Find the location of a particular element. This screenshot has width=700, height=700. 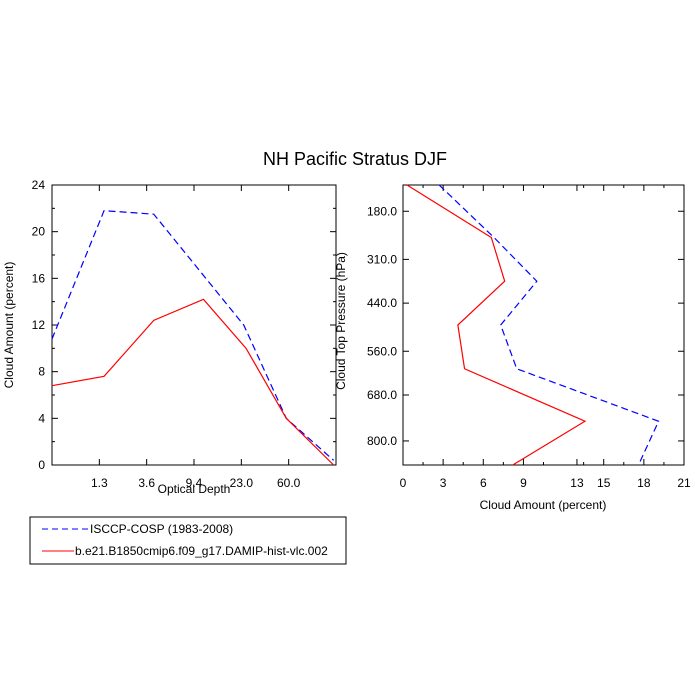

left-x-tick-label: 3.6 is located at coordinates (146, 483).